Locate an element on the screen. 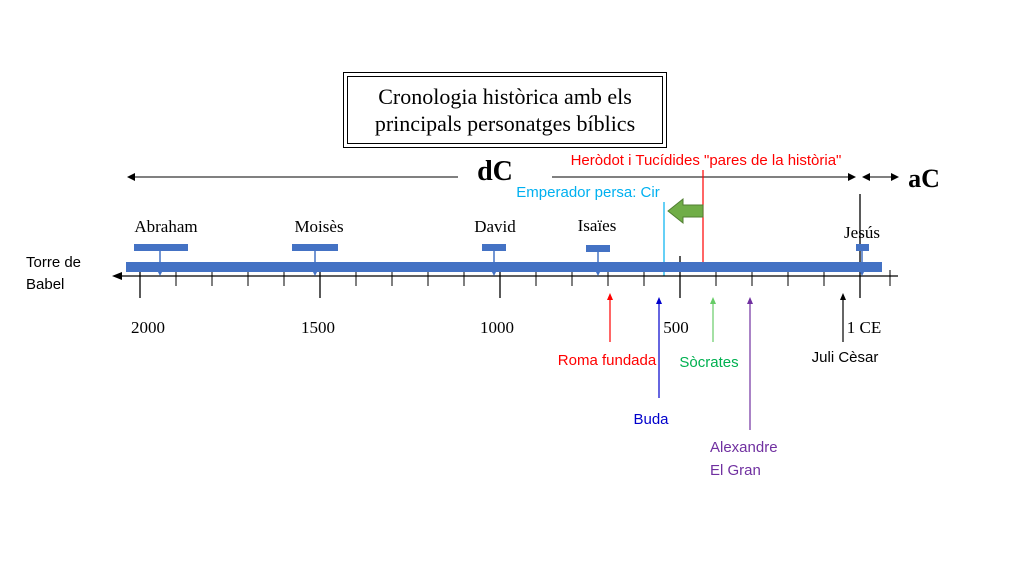 Image resolution: width=1024 pixels, height=576 pixels. label-abraham: Abraham is located at coordinates (165, 226).